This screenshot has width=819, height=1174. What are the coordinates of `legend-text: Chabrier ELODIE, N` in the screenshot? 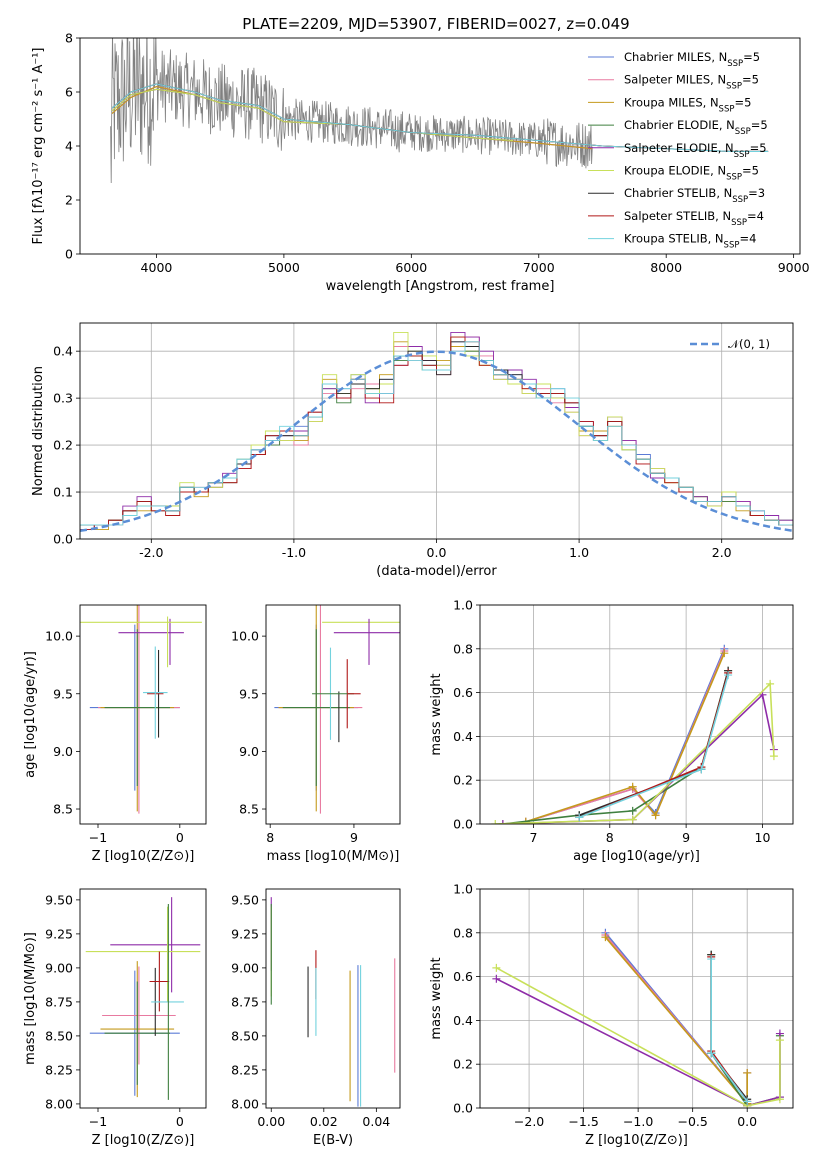 It's located at (679, 125).